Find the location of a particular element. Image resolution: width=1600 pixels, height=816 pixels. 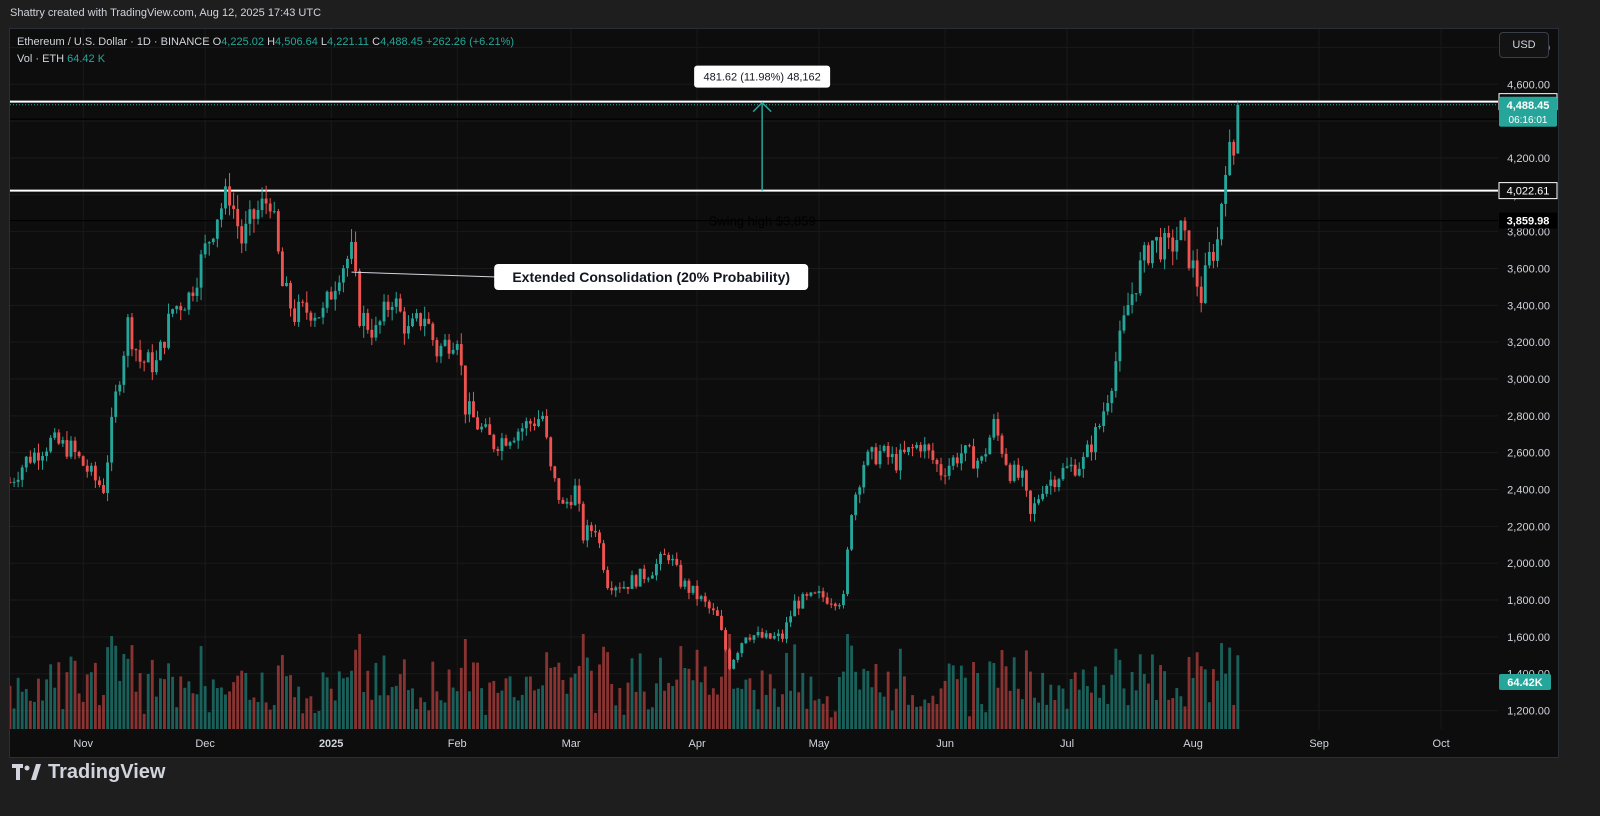

price-tick-label: 1,600.00 is located at coordinates (1528, 638).